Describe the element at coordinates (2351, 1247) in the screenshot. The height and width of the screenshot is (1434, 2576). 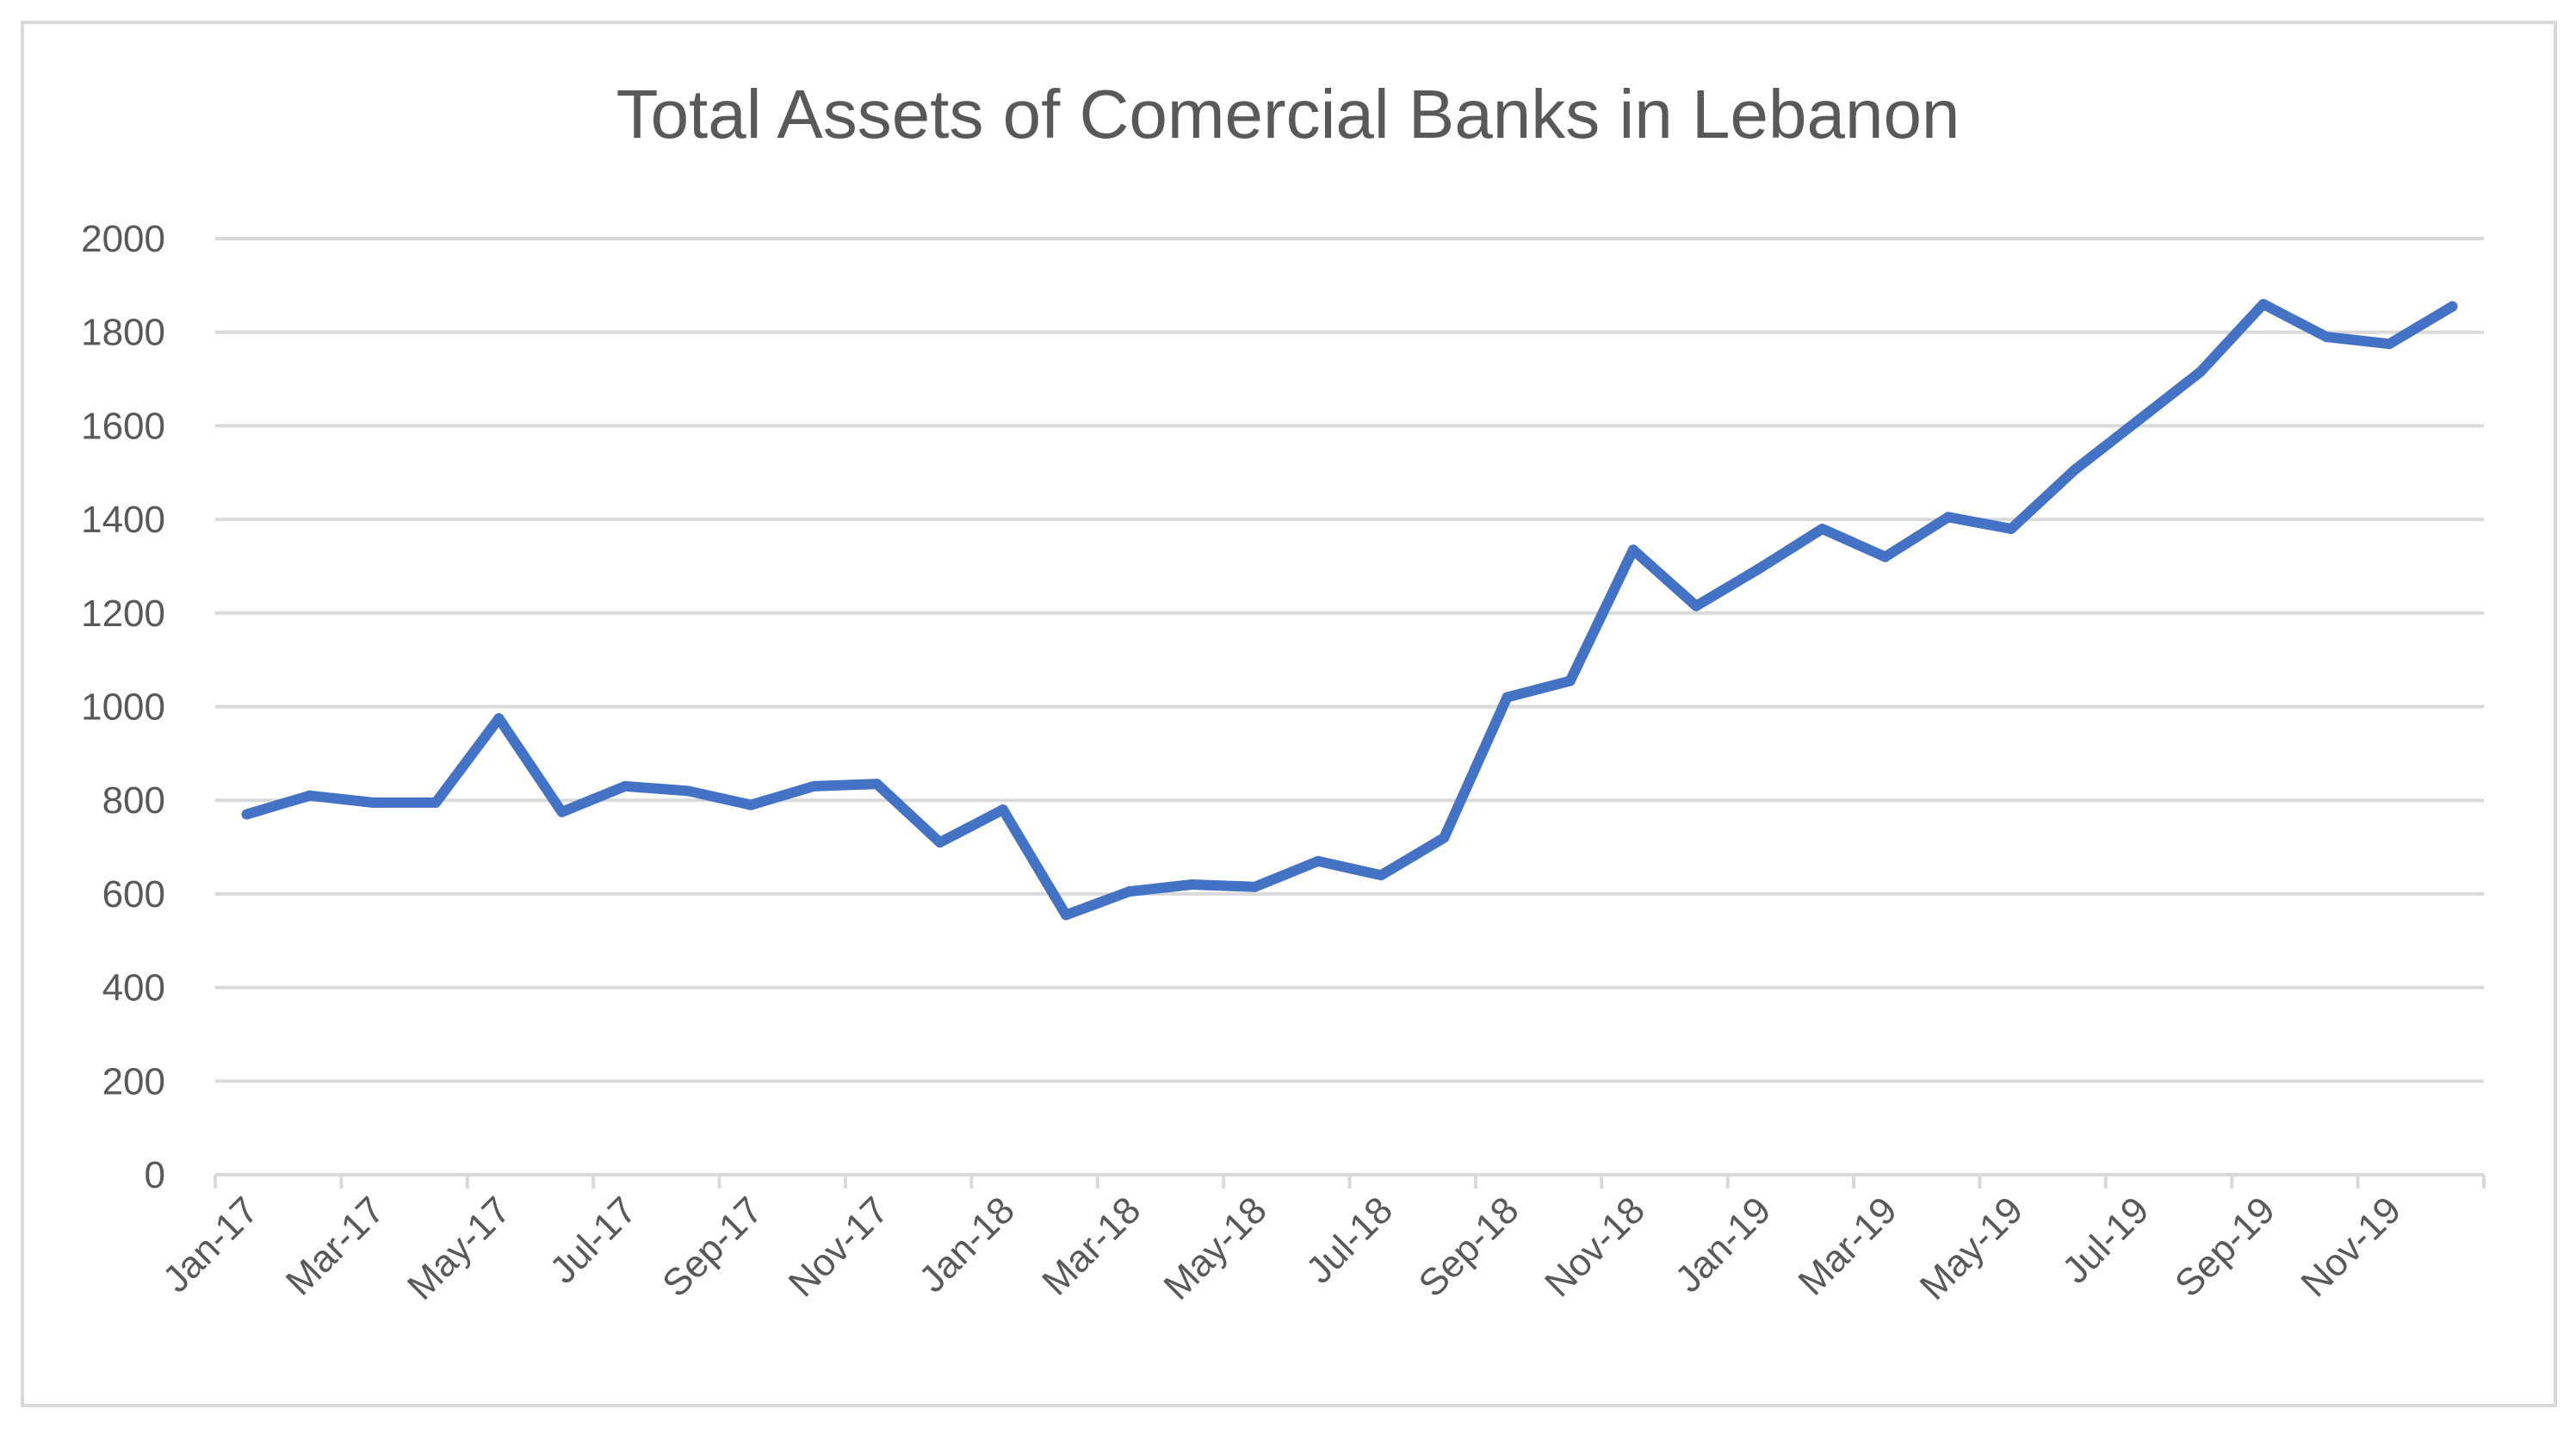
I see `x-tick-label: Nov-19` at that location.